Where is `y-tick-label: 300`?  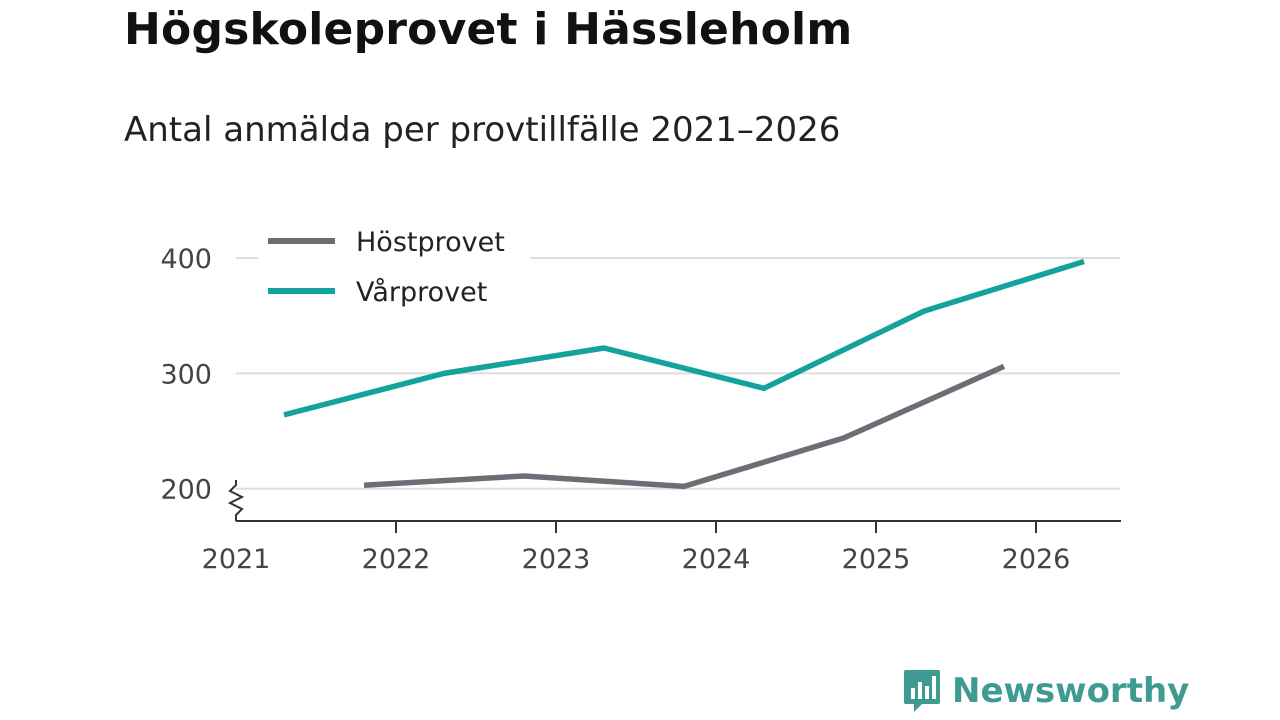
y-tick-label: 300 is located at coordinates (186, 374).